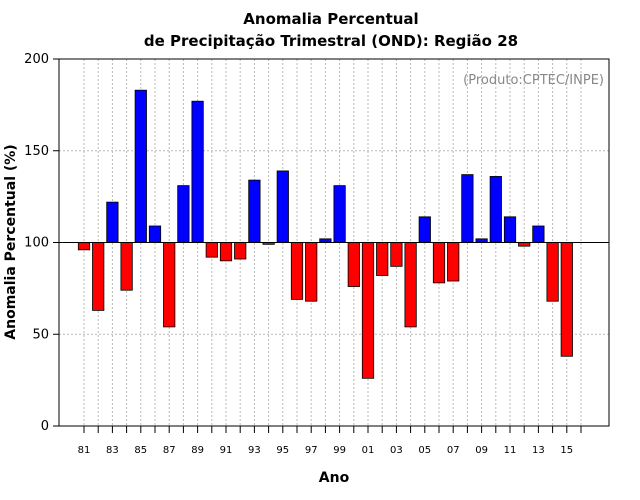  What do you see at coordinates (330, 441) in the screenshot?
I see `x-axis: 81 83 85 87 89 91 93 95 97 99 01 03 05 07 09 11 13 15` at bounding box center [330, 441].